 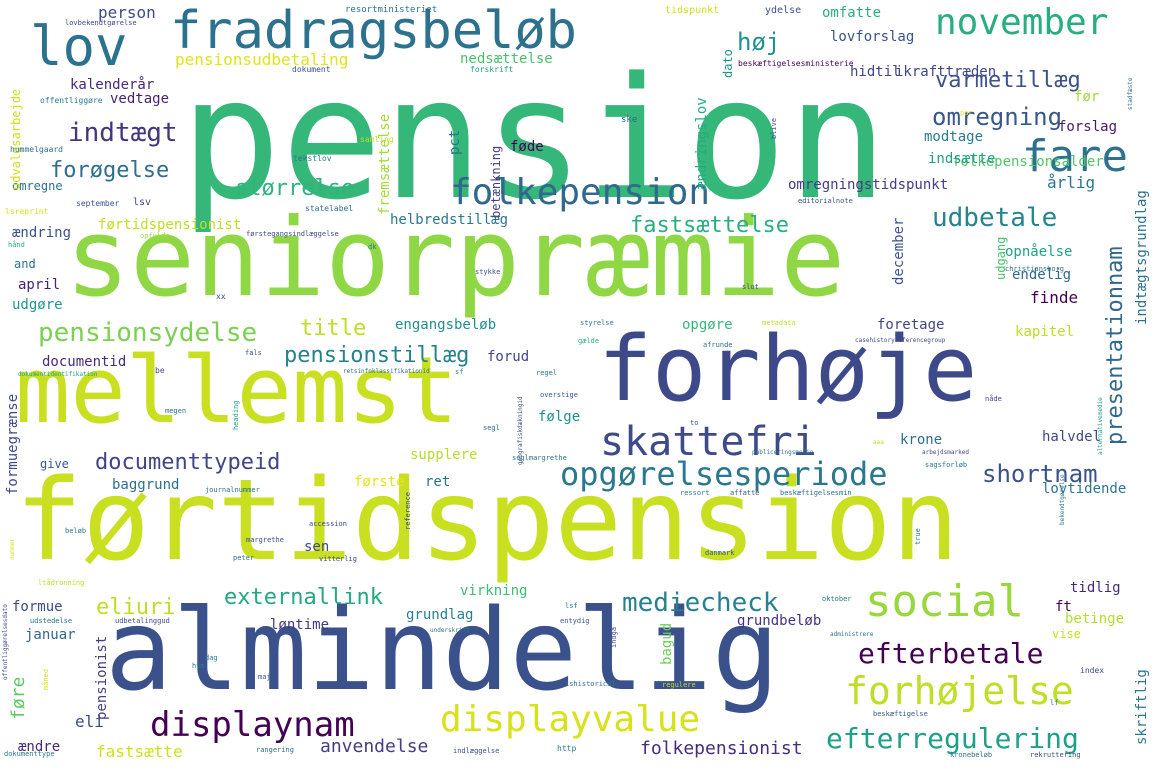 I want to click on word-cloud-term: documentid, so click(x=84, y=362).